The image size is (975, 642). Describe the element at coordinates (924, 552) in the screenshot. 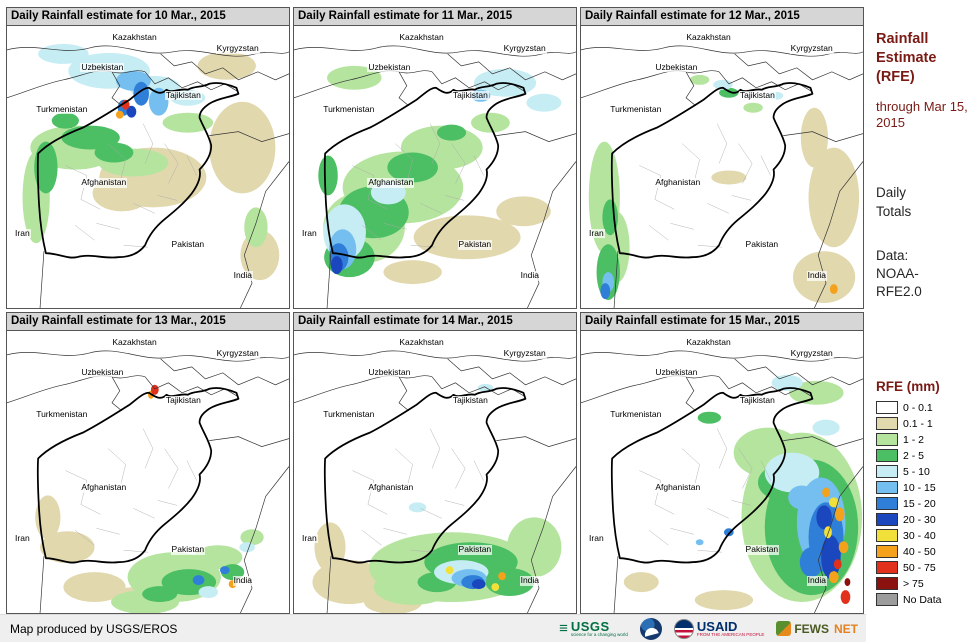

I see `legend-row: 40 - 50` at that location.